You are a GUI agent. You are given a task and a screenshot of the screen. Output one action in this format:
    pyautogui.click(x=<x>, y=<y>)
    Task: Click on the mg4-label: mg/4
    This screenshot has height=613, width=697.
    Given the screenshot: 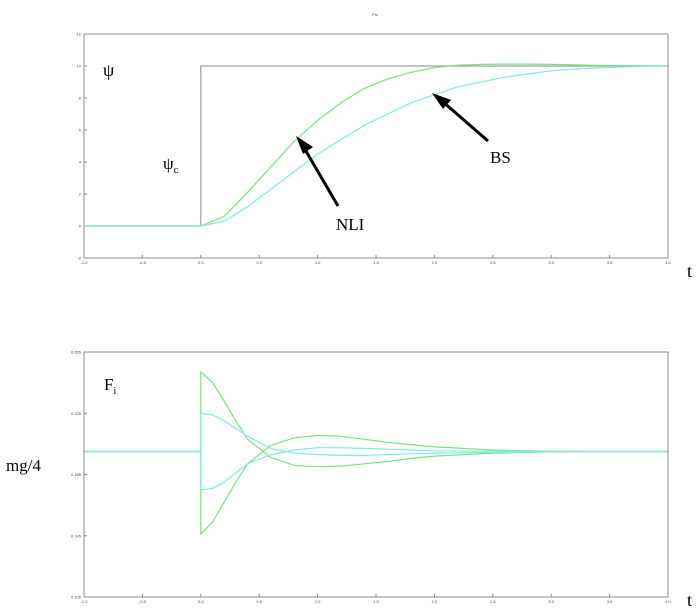 What is the action you would take?
    pyautogui.click(x=23, y=465)
    